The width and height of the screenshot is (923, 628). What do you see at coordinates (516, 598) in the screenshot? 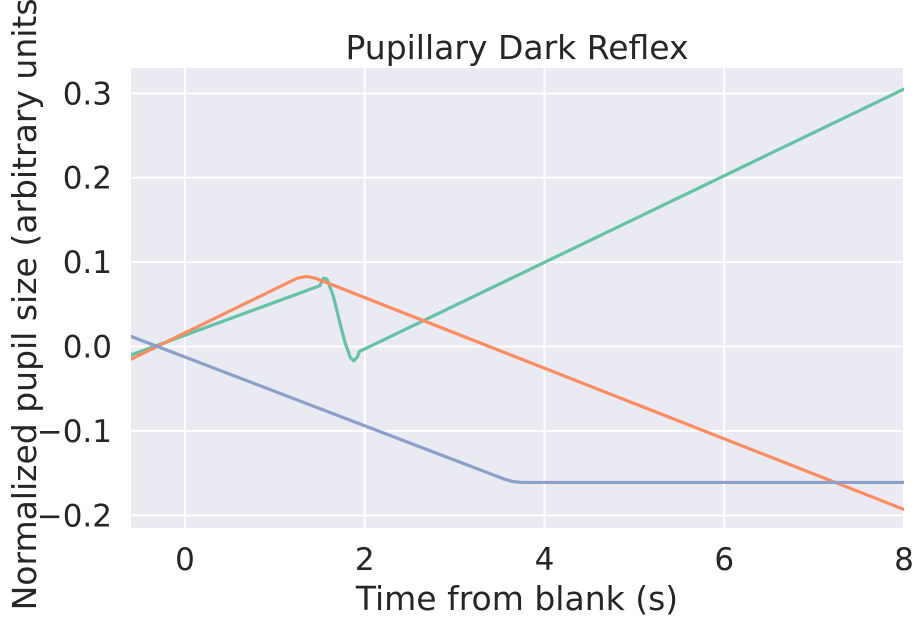
I see `x-axis-label: Time from blank (s)` at bounding box center [516, 598].